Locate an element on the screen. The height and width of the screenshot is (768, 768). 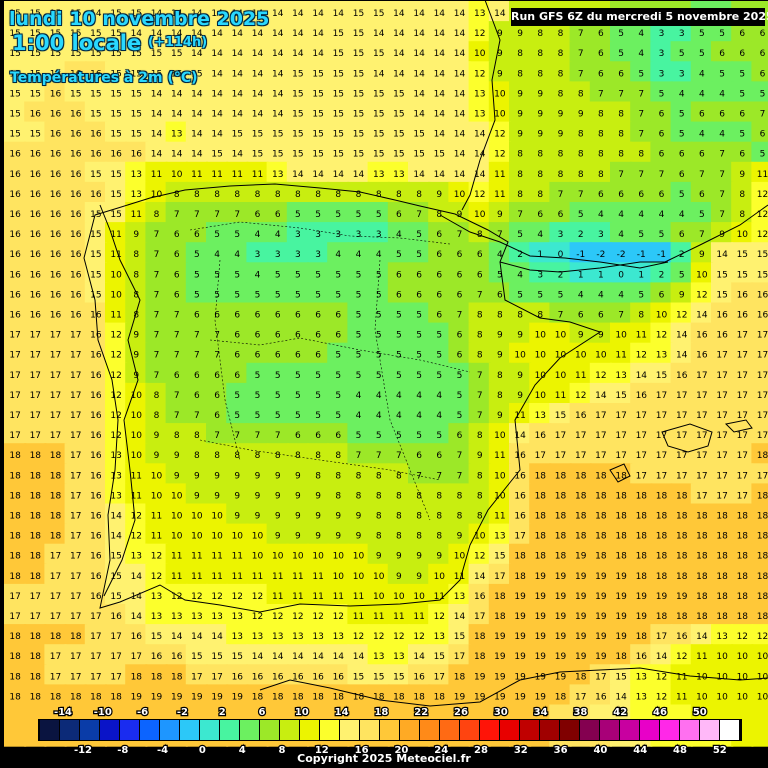
temperature-value: -1 is located at coordinates (580, 255).